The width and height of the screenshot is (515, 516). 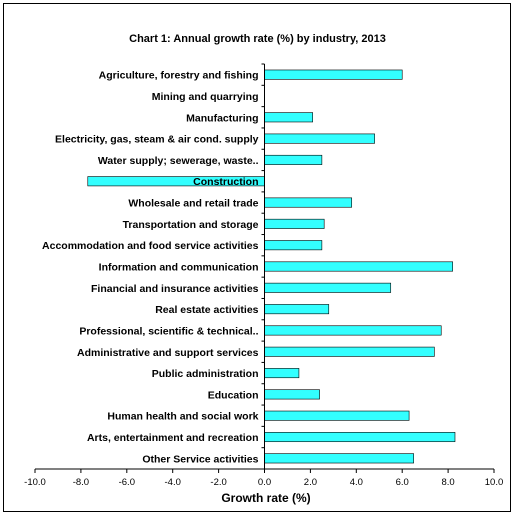 What do you see at coordinates (266, 498) in the screenshot?
I see `x-axis-label: Growth rate (%)` at bounding box center [266, 498].